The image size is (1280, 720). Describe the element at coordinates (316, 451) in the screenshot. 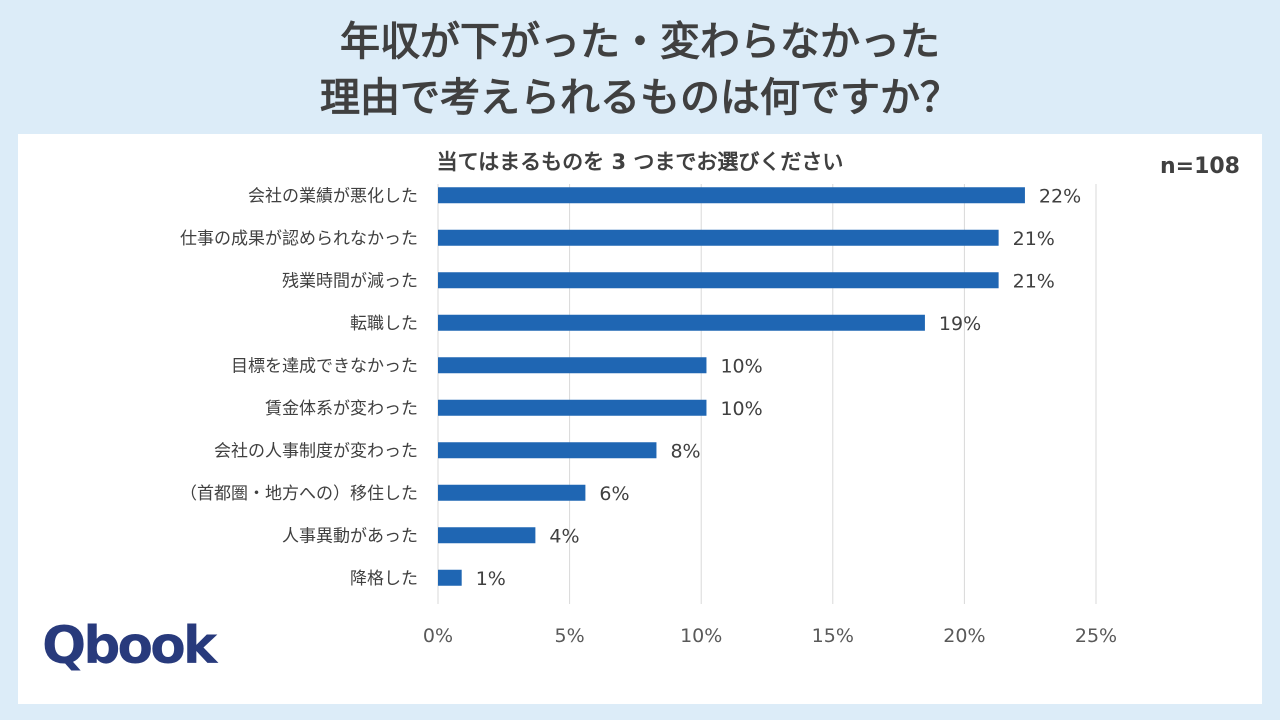

I see `category-label: 会社の人事制度が変わった` at that location.